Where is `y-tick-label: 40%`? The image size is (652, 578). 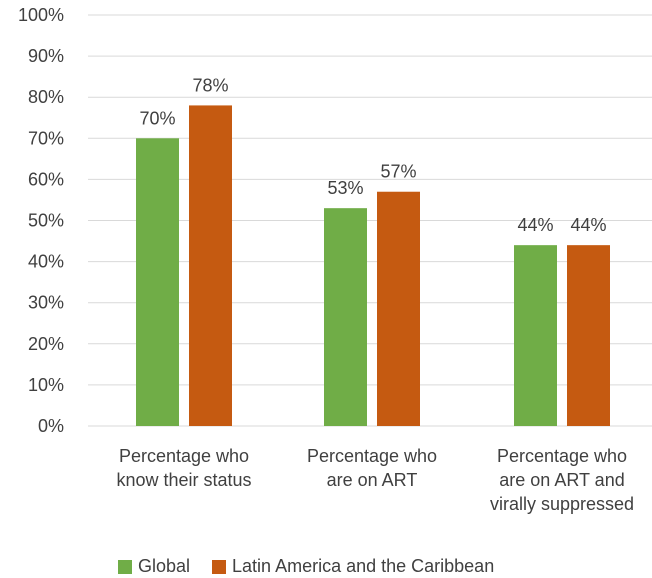
y-tick-label: 40% is located at coordinates (46, 262).